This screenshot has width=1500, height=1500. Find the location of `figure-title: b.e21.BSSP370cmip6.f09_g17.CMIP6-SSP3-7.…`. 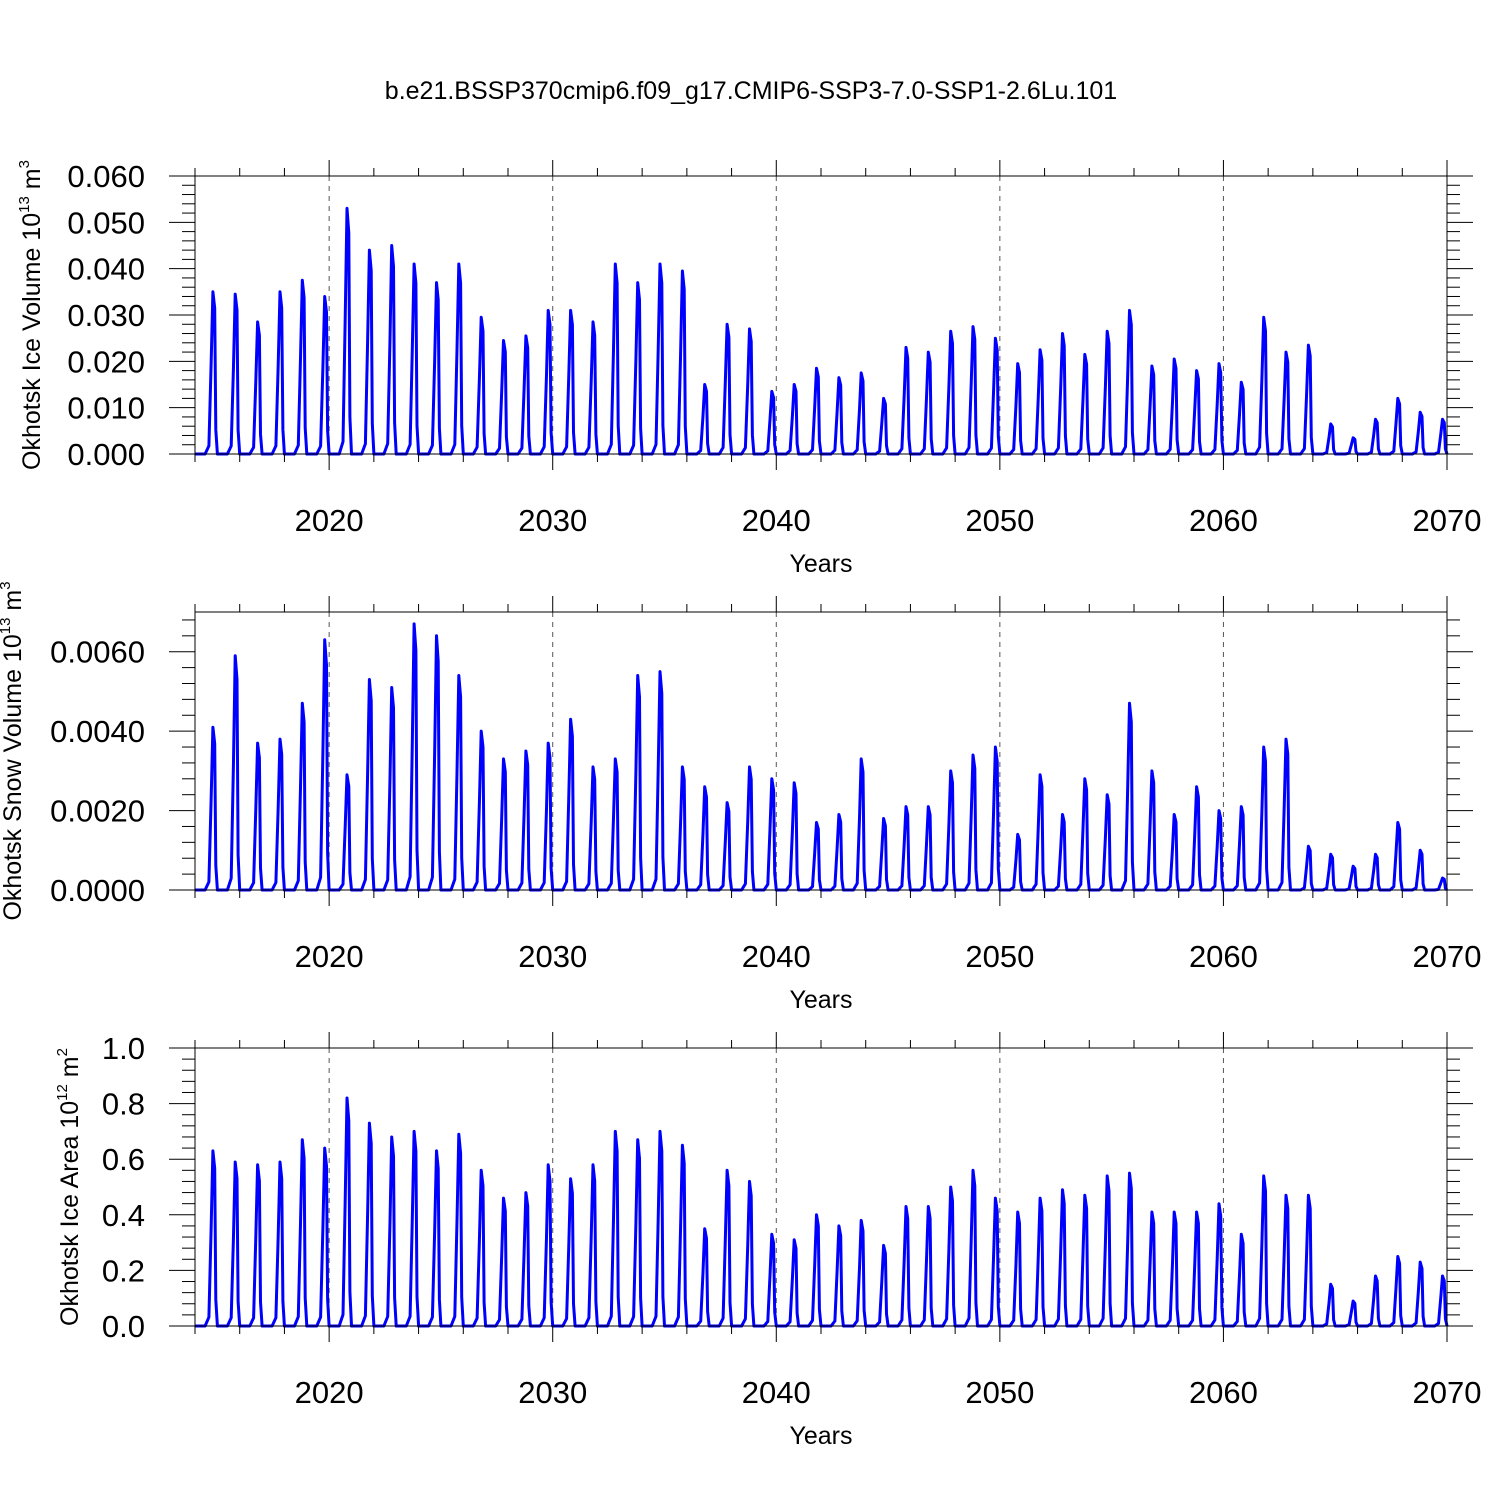

figure-title: b.e21.BSSP370cmip6.f09_g17.CMIP6-SSP3-7.… is located at coordinates (751, 91).